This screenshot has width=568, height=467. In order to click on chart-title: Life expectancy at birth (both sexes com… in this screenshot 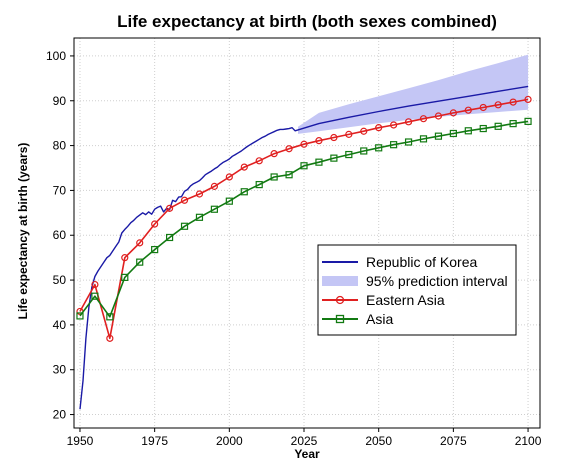, I will do `click(307, 21)`.